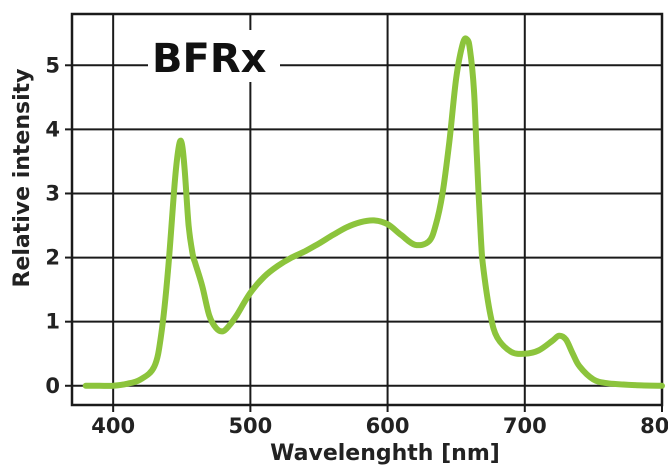 This screenshot has width=668, height=468. I want to click on y-axis-label: Relative intensity, so click(22, 177).